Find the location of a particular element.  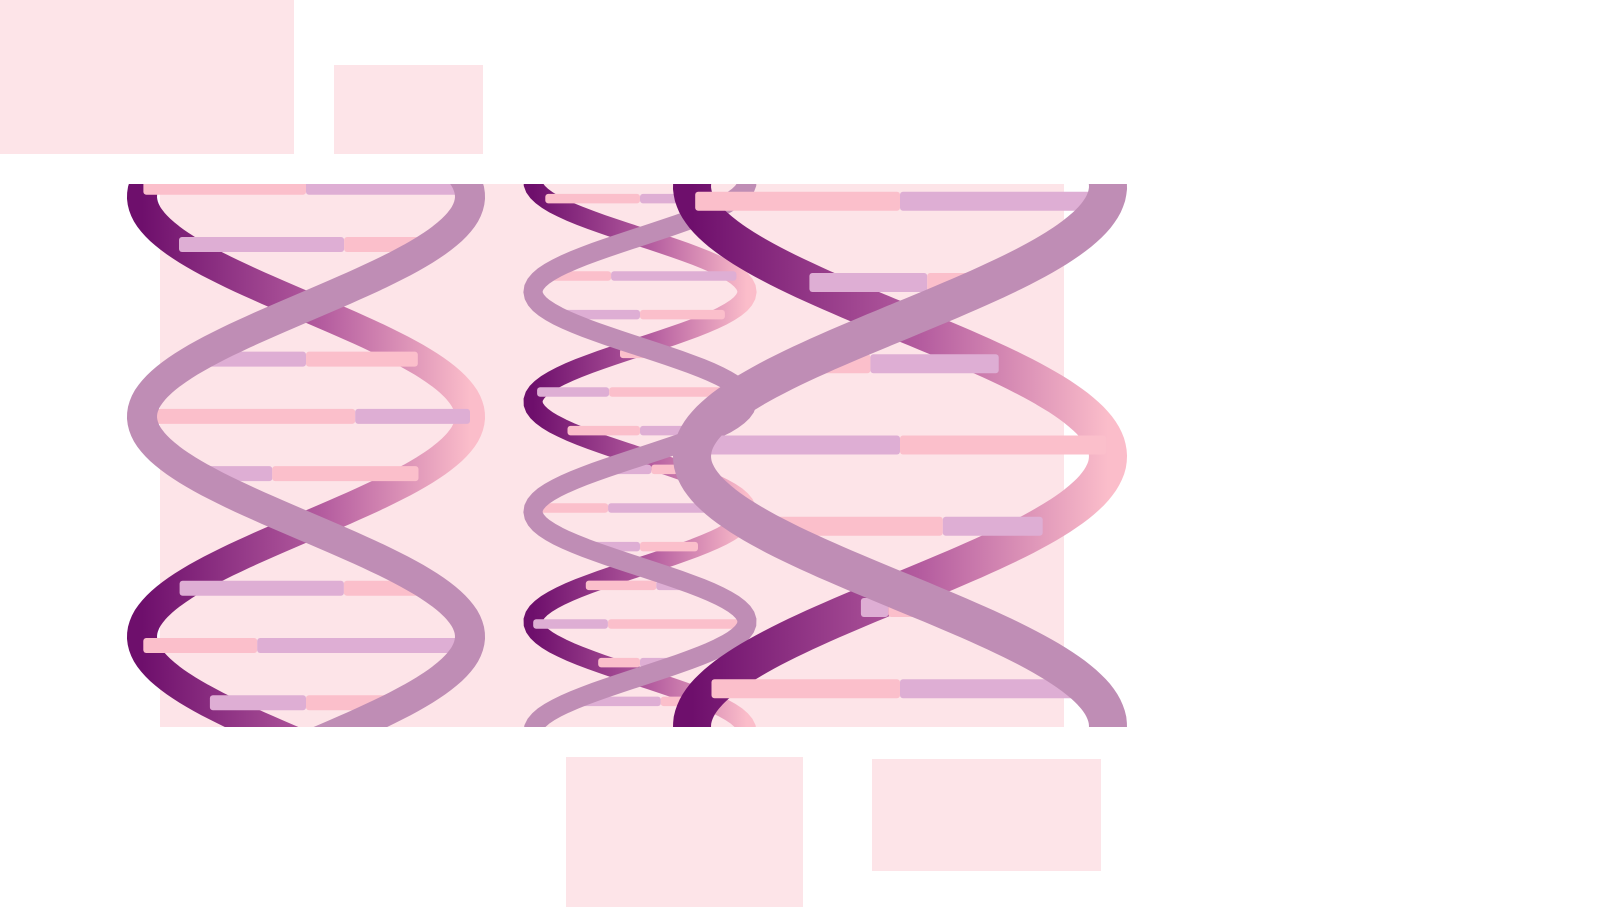

dna-helix-left-front-strand is located at coordinates (306, 455).